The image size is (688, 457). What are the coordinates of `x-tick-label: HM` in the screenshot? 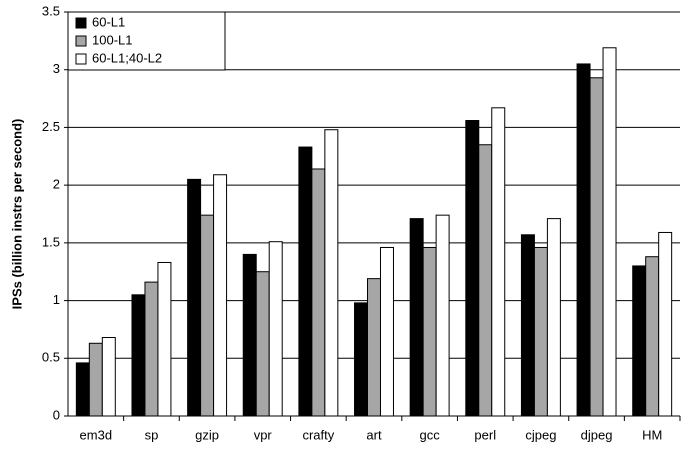 It's located at (652, 434).